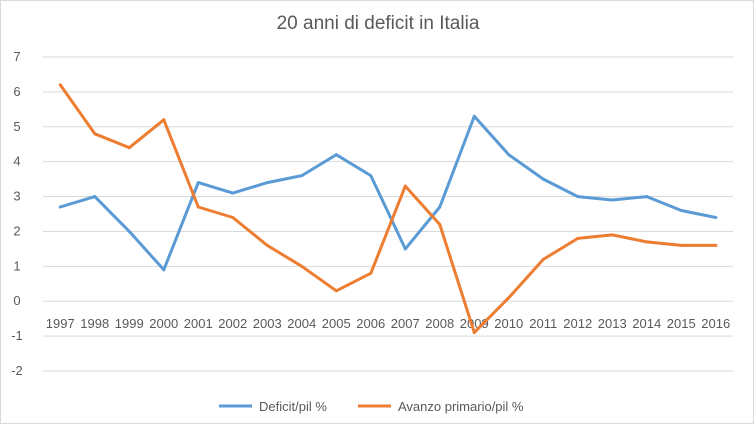  I want to click on chart-title: 20 anni di deficit in Italia, so click(378, 23).